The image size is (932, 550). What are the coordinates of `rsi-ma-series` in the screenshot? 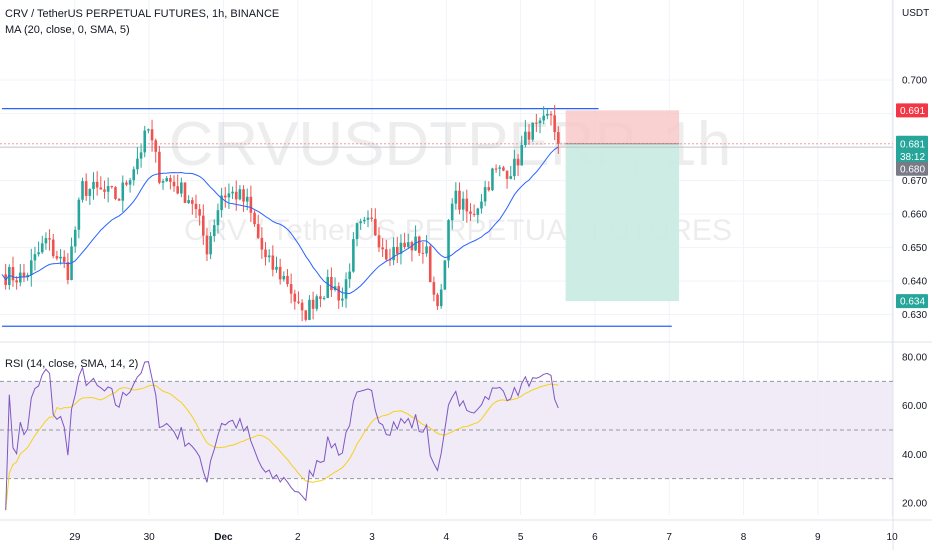 It's located at (282, 447).